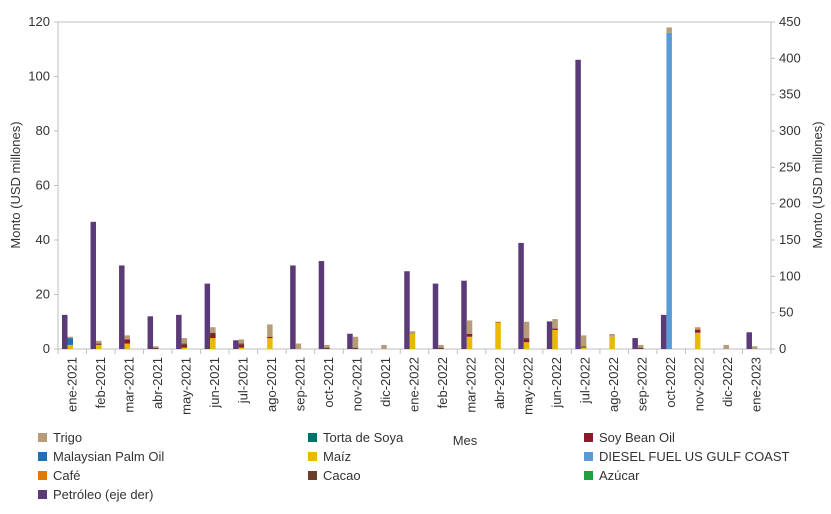  Describe the element at coordinates (465, 440) in the screenshot. I see `x-axis-title: Mes` at that location.